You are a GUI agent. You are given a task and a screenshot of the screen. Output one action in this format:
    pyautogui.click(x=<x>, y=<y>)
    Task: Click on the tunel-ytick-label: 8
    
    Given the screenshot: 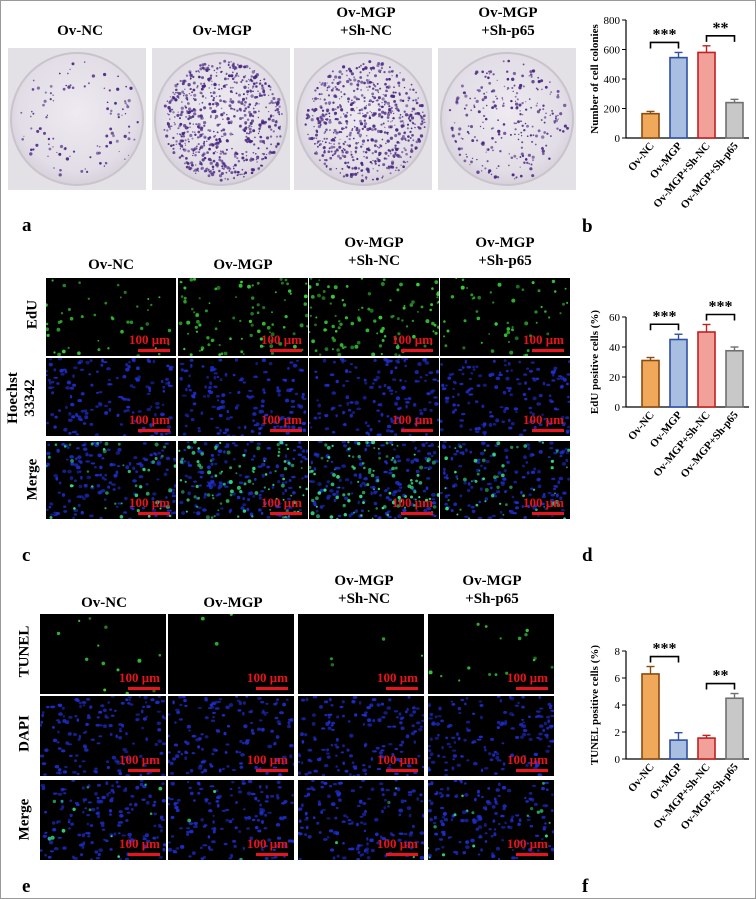 What is the action you would take?
    pyautogui.click(x=618, y=652)
    